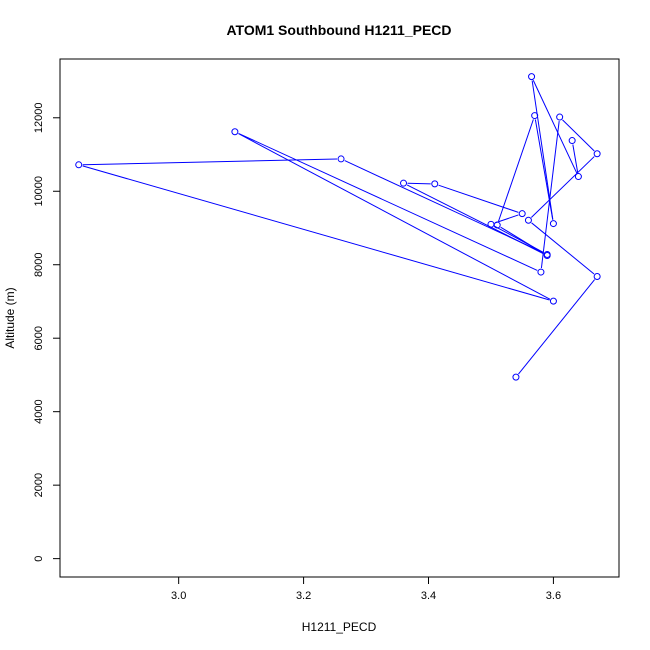 The height and width of the screenshot is (650, 650). What do you see at coordinates (339, 627) in the screenshot?
I see `x-axis-label: H1211_PECD` at bounding box center [339, 627].